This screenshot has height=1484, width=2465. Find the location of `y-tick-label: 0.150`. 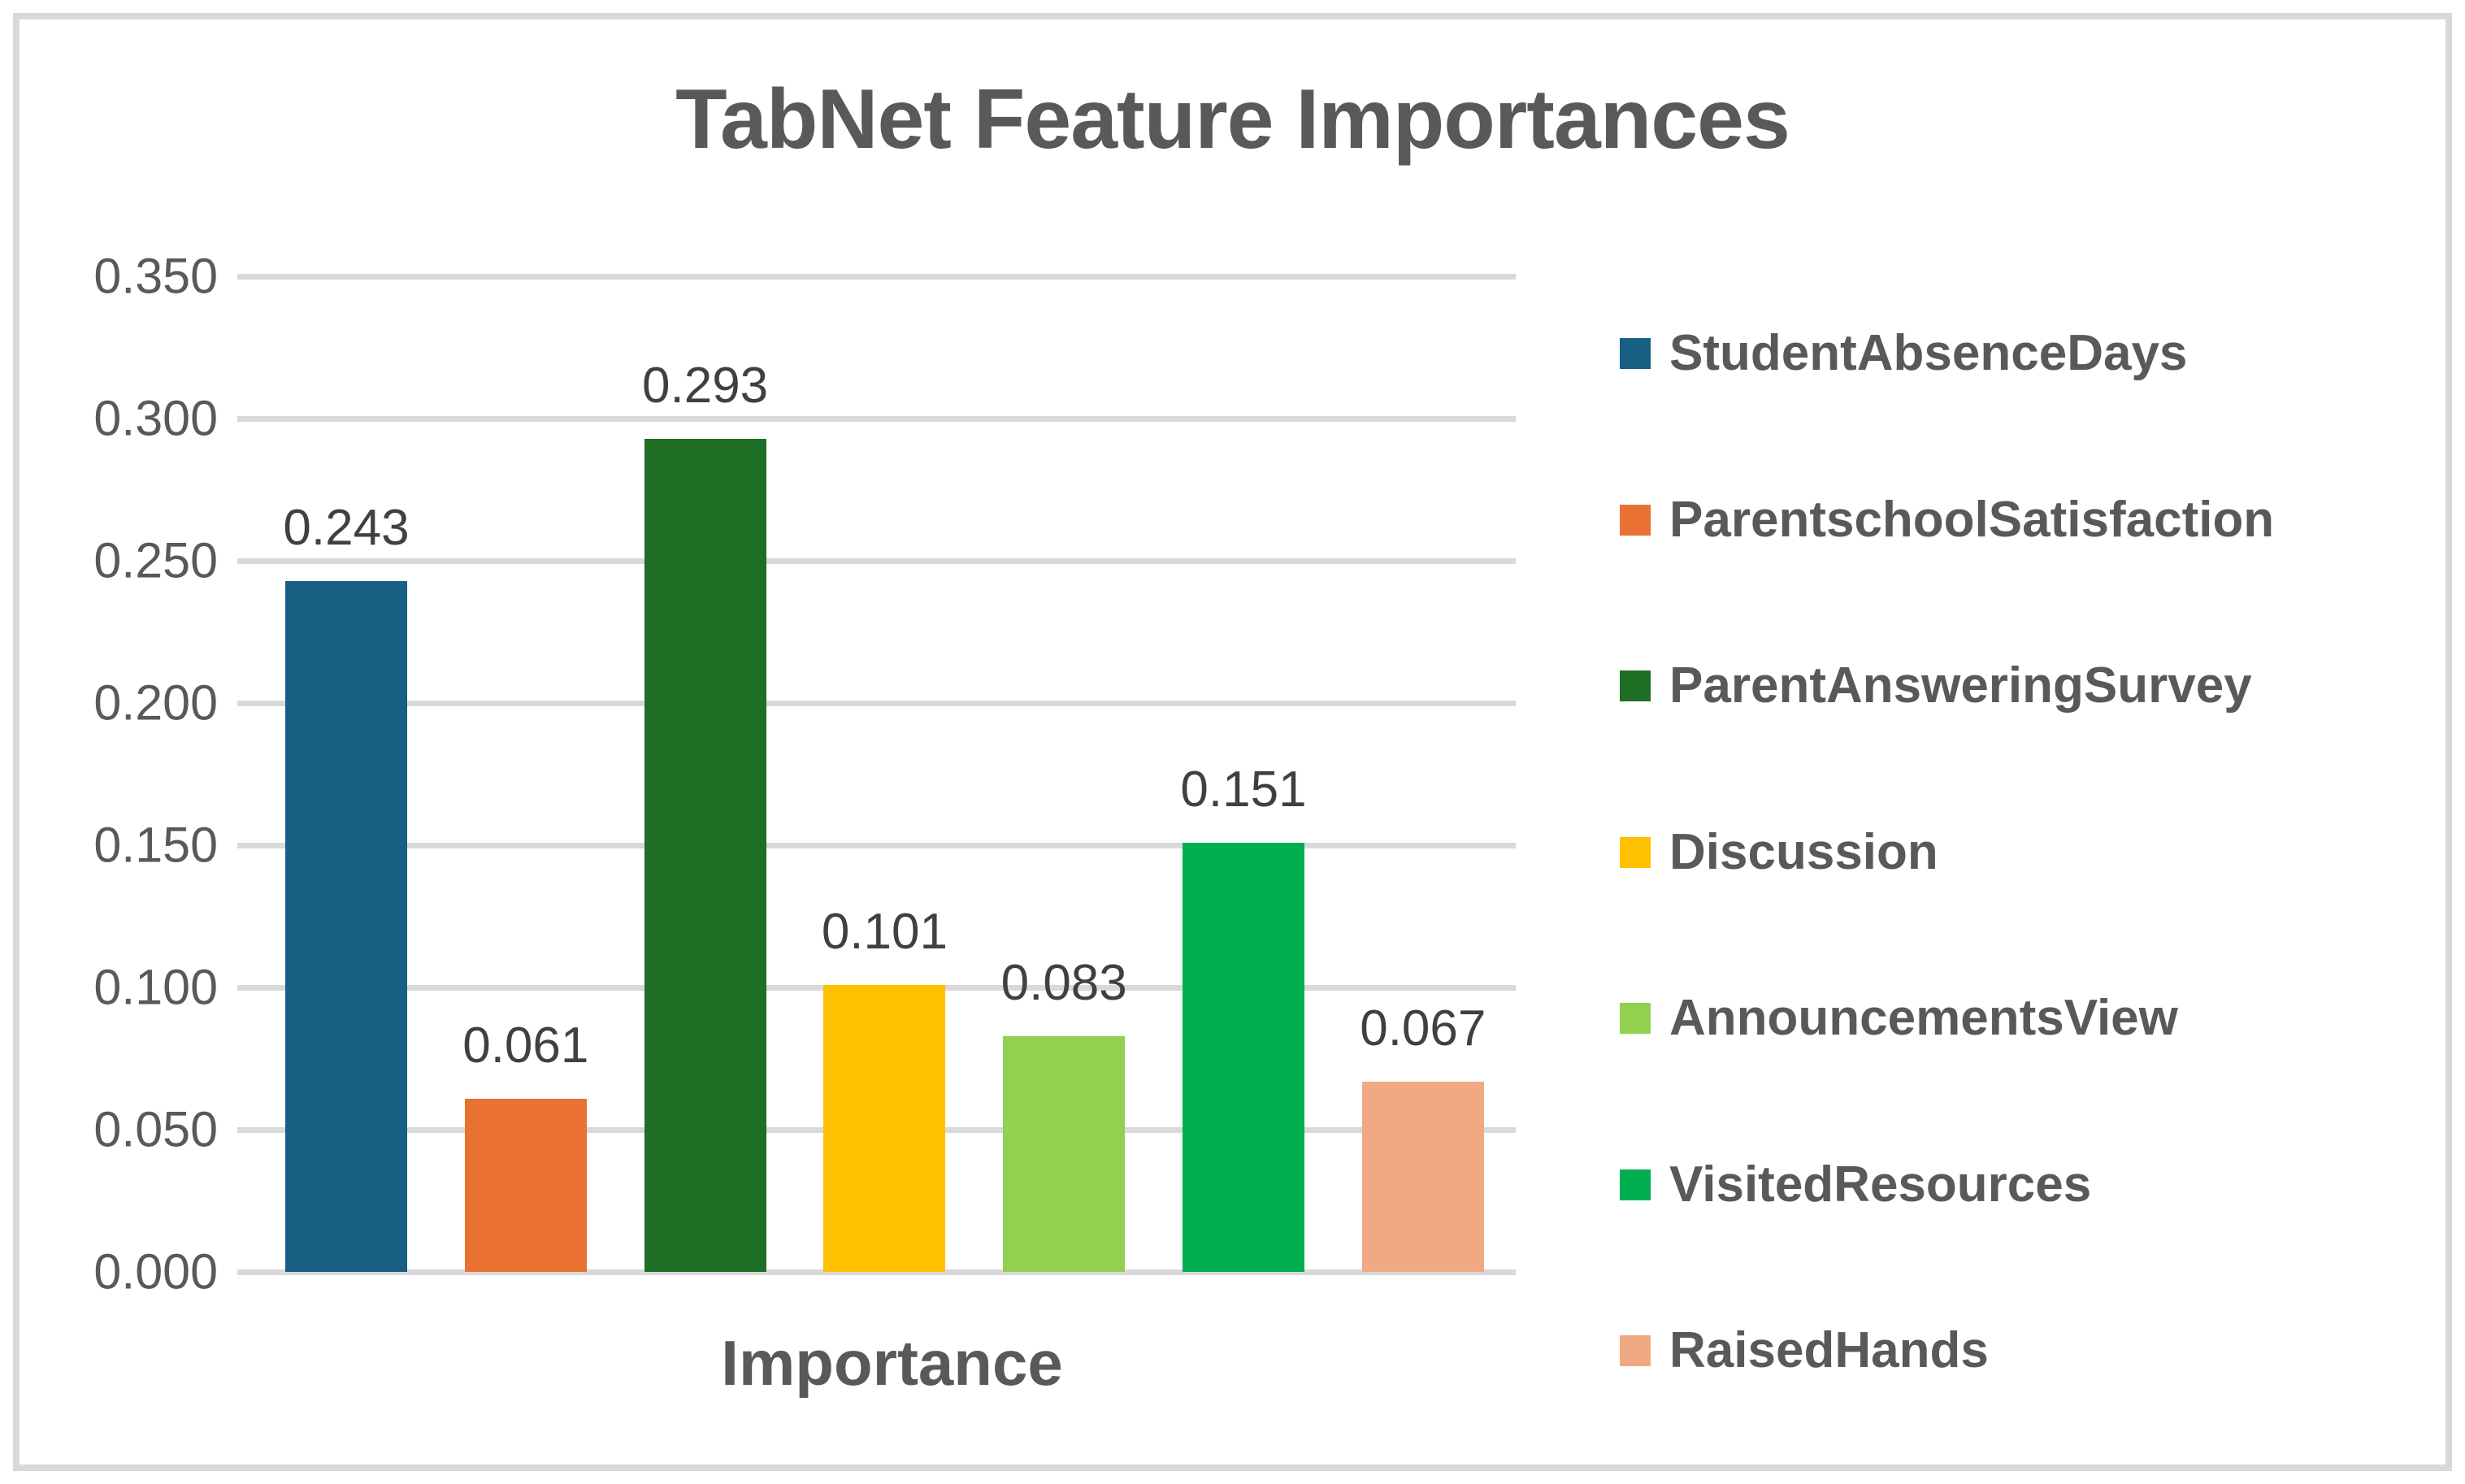

y-tick-label: 0.150 is located at coordinates (155, 845).